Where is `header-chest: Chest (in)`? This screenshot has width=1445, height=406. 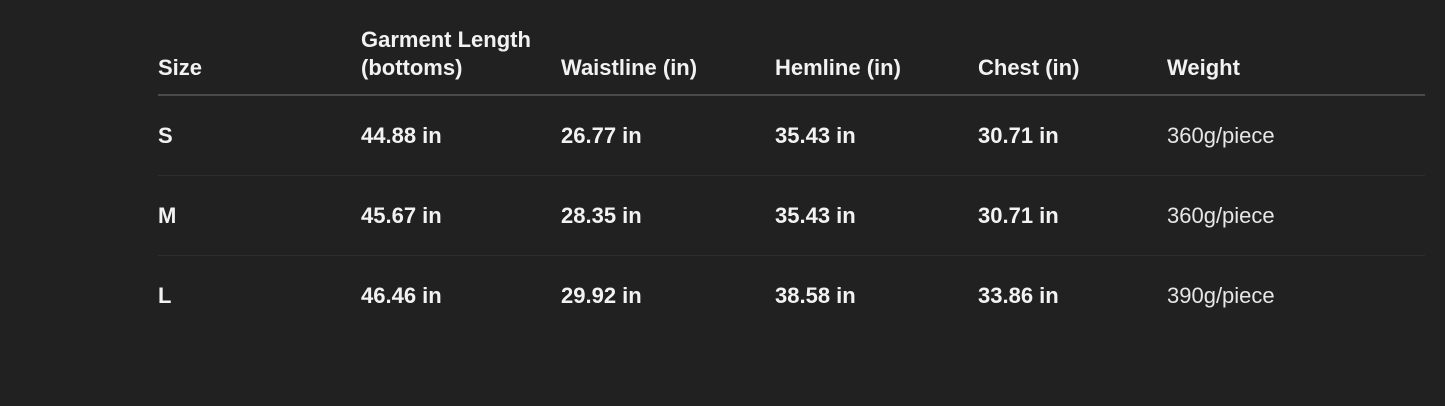 header-chest: Chest (in) is located at coordinates (1072, 57).